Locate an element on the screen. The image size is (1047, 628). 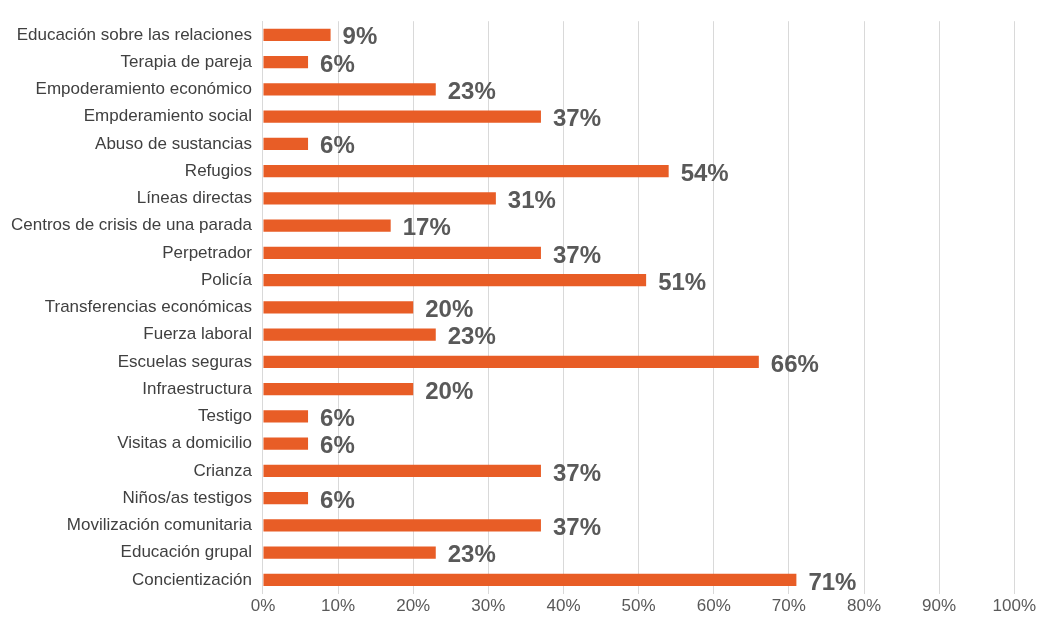
x-tick-label: 90% is located at coordinates (939, 606).